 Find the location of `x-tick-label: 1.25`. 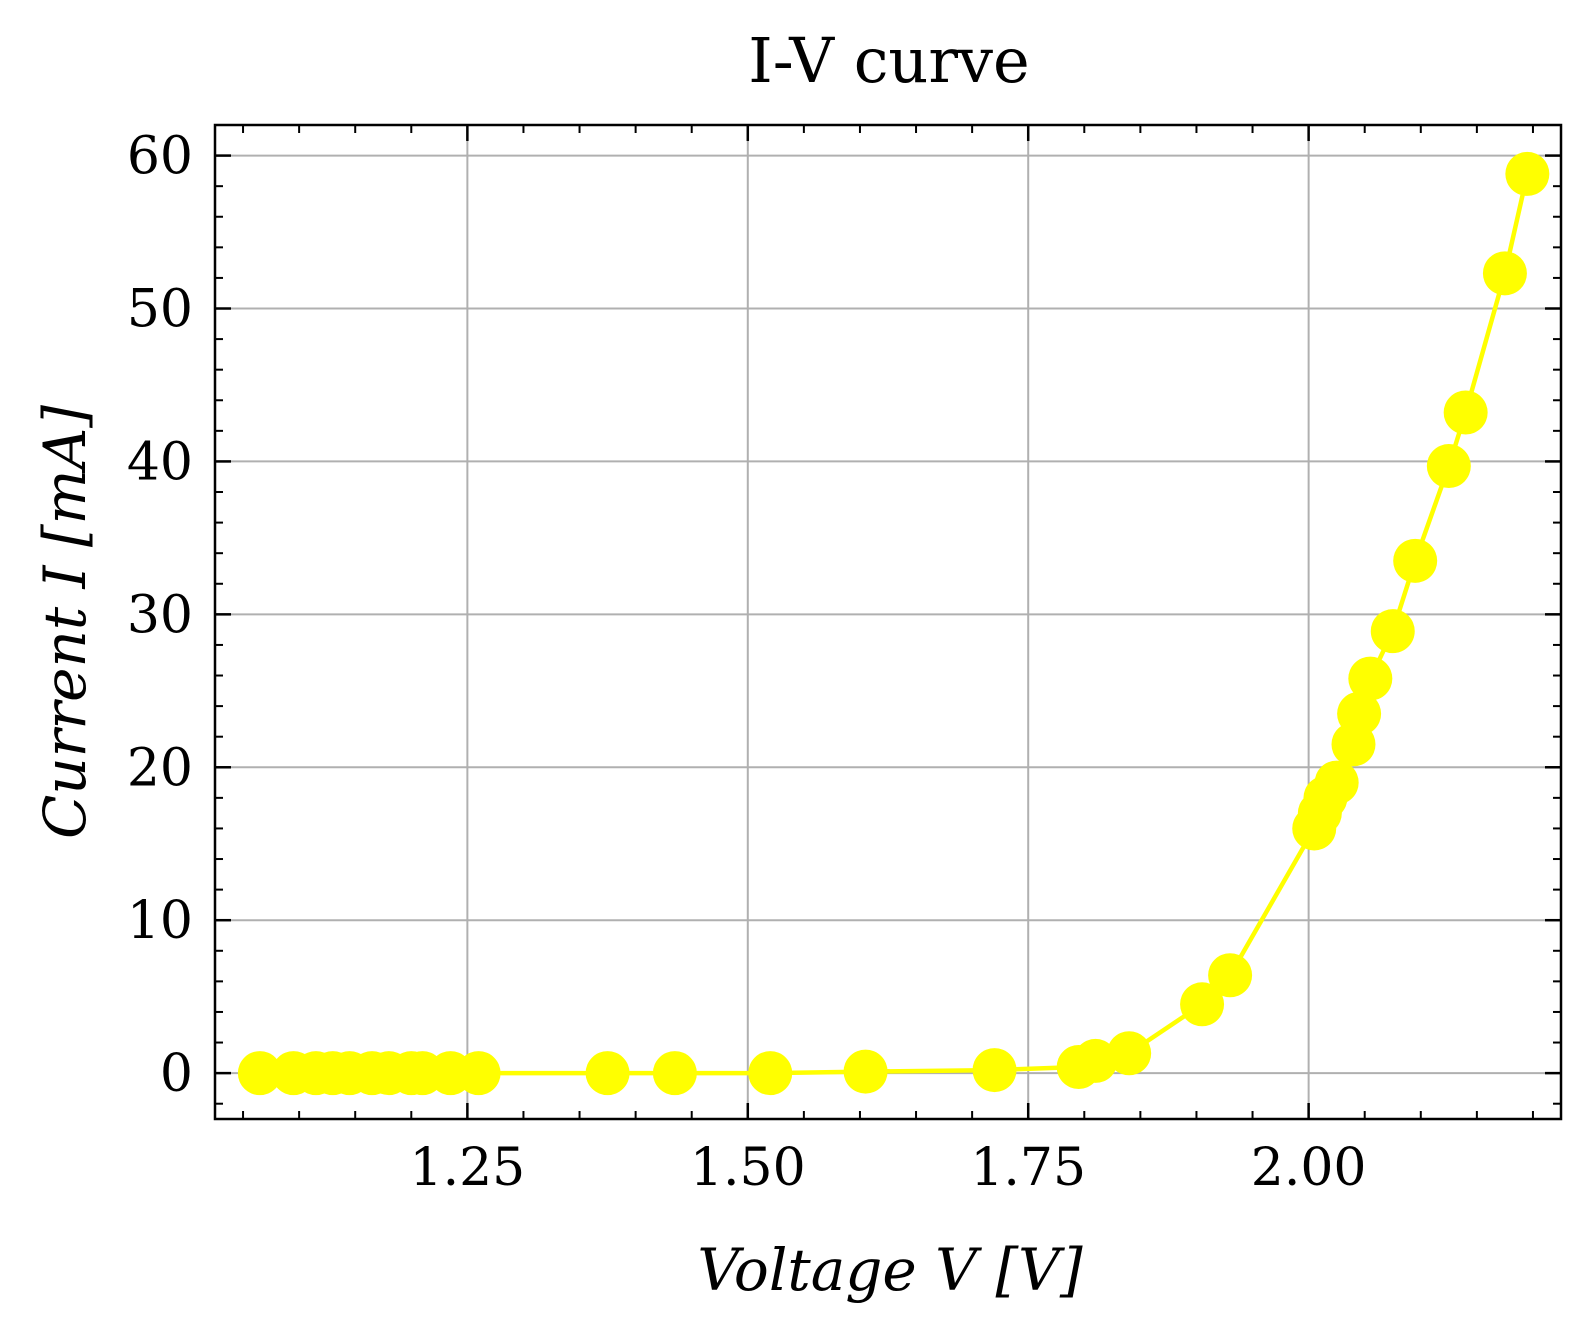

x-tick-label: 1.25 is located at coordinates (467, 1168).